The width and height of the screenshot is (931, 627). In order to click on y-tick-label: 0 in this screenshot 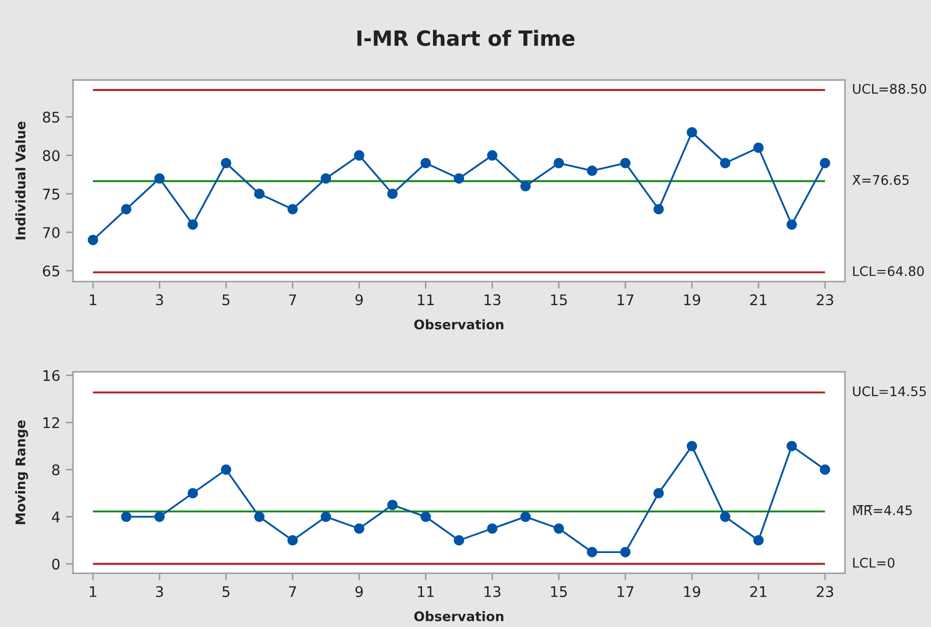, I will do `click(56, 564)`.